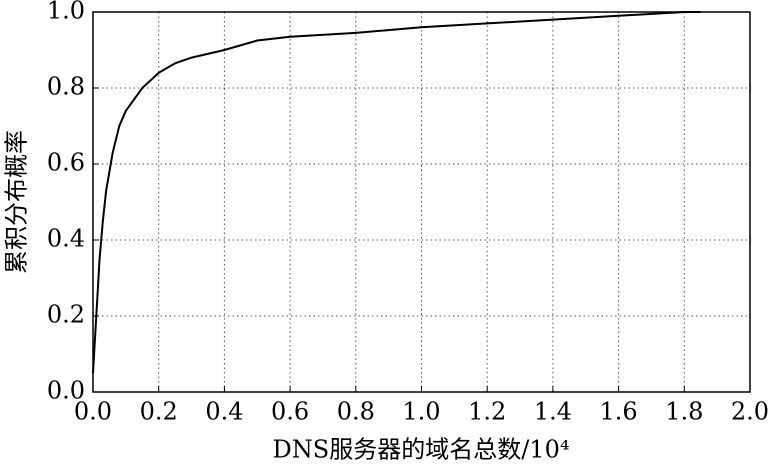 This screenshot has width=776, height=467. Describe the element at coordinates (66, 391) in the screenshot. I see `y-tick-label: 0.0` at that location.